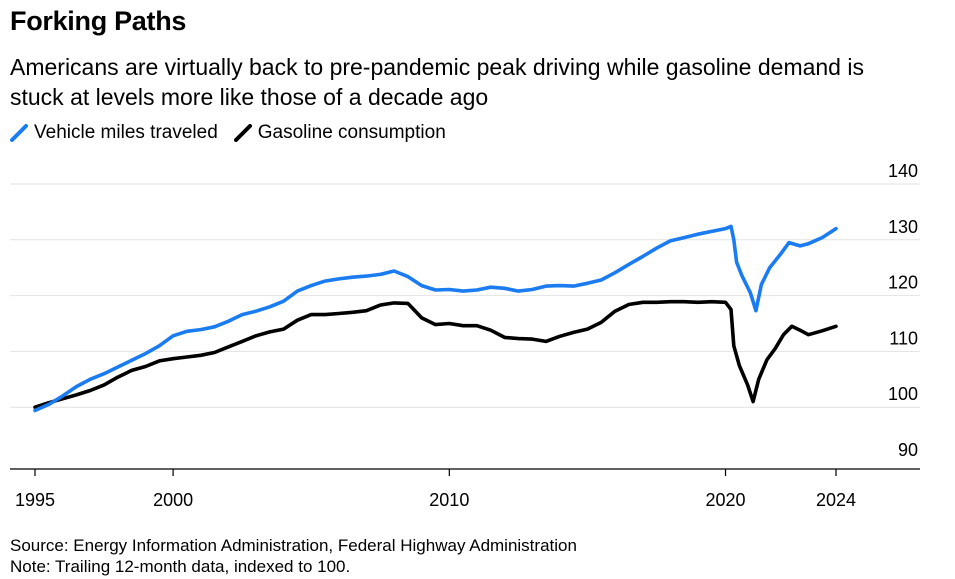  What do you see at coordinates (836, 500) in the screenshot?
I see `x-tick-label-2024: 2024` at bounding box center [836, 500].